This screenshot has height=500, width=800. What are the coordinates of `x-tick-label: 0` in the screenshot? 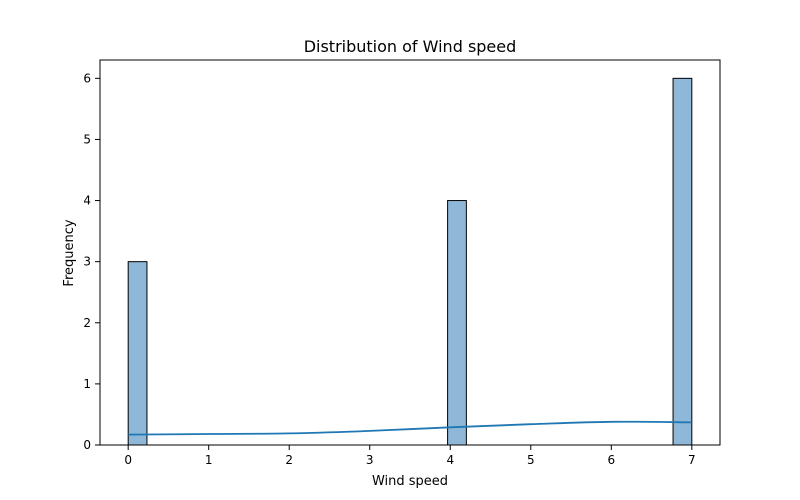 It's located at (128, 460).